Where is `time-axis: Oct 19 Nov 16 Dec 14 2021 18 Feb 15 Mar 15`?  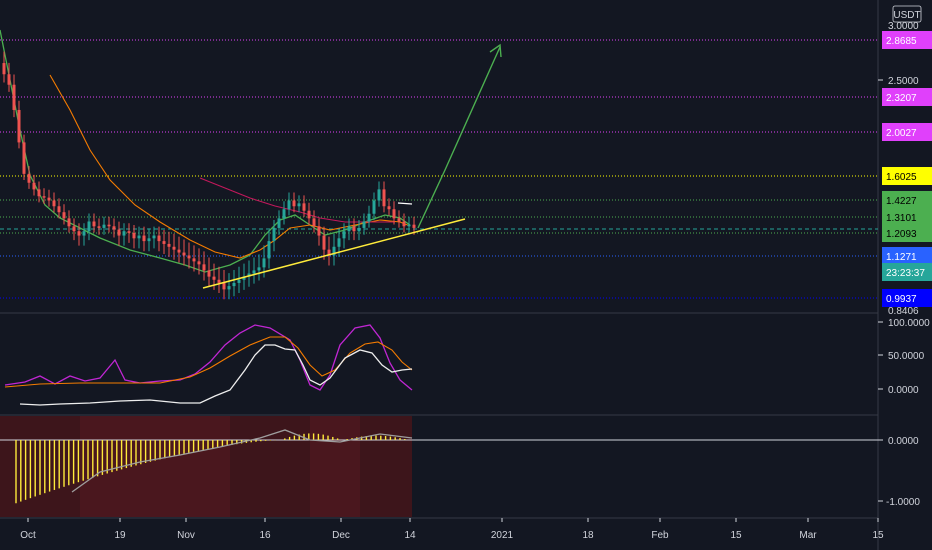 time-axis: Oct 19 Nov 16 Dec 14 2021 18 Feb 15 Mar 15 is located at coordinates (452, 529).